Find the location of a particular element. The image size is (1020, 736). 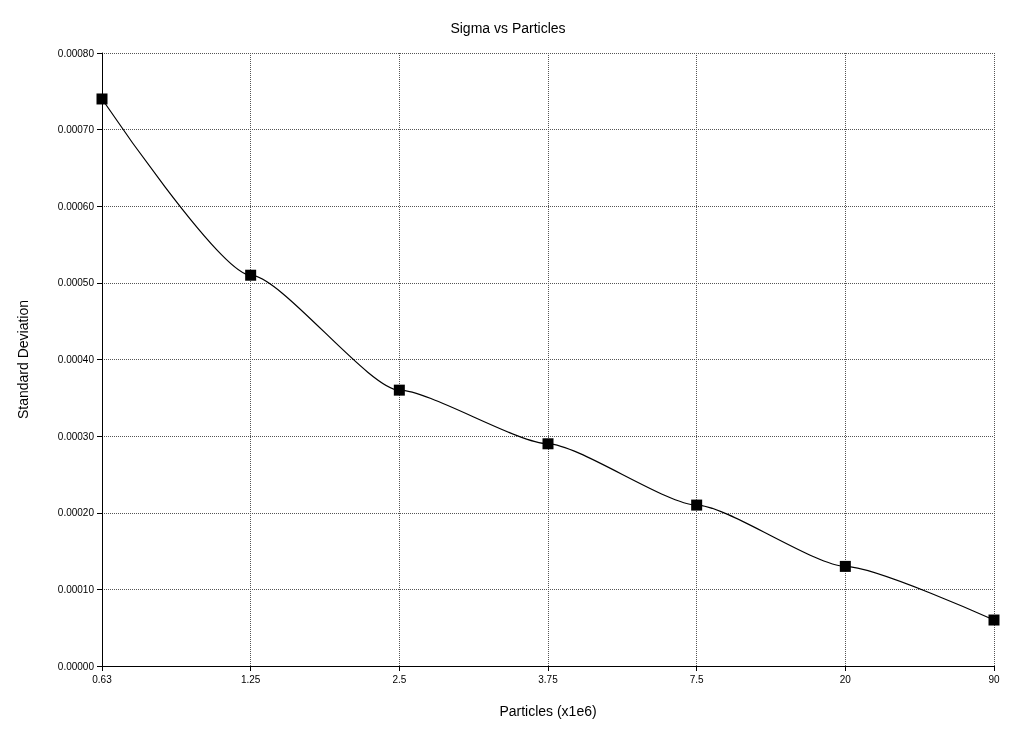

y-tick-label: 0.00020 is located at coordinates (76, 513).